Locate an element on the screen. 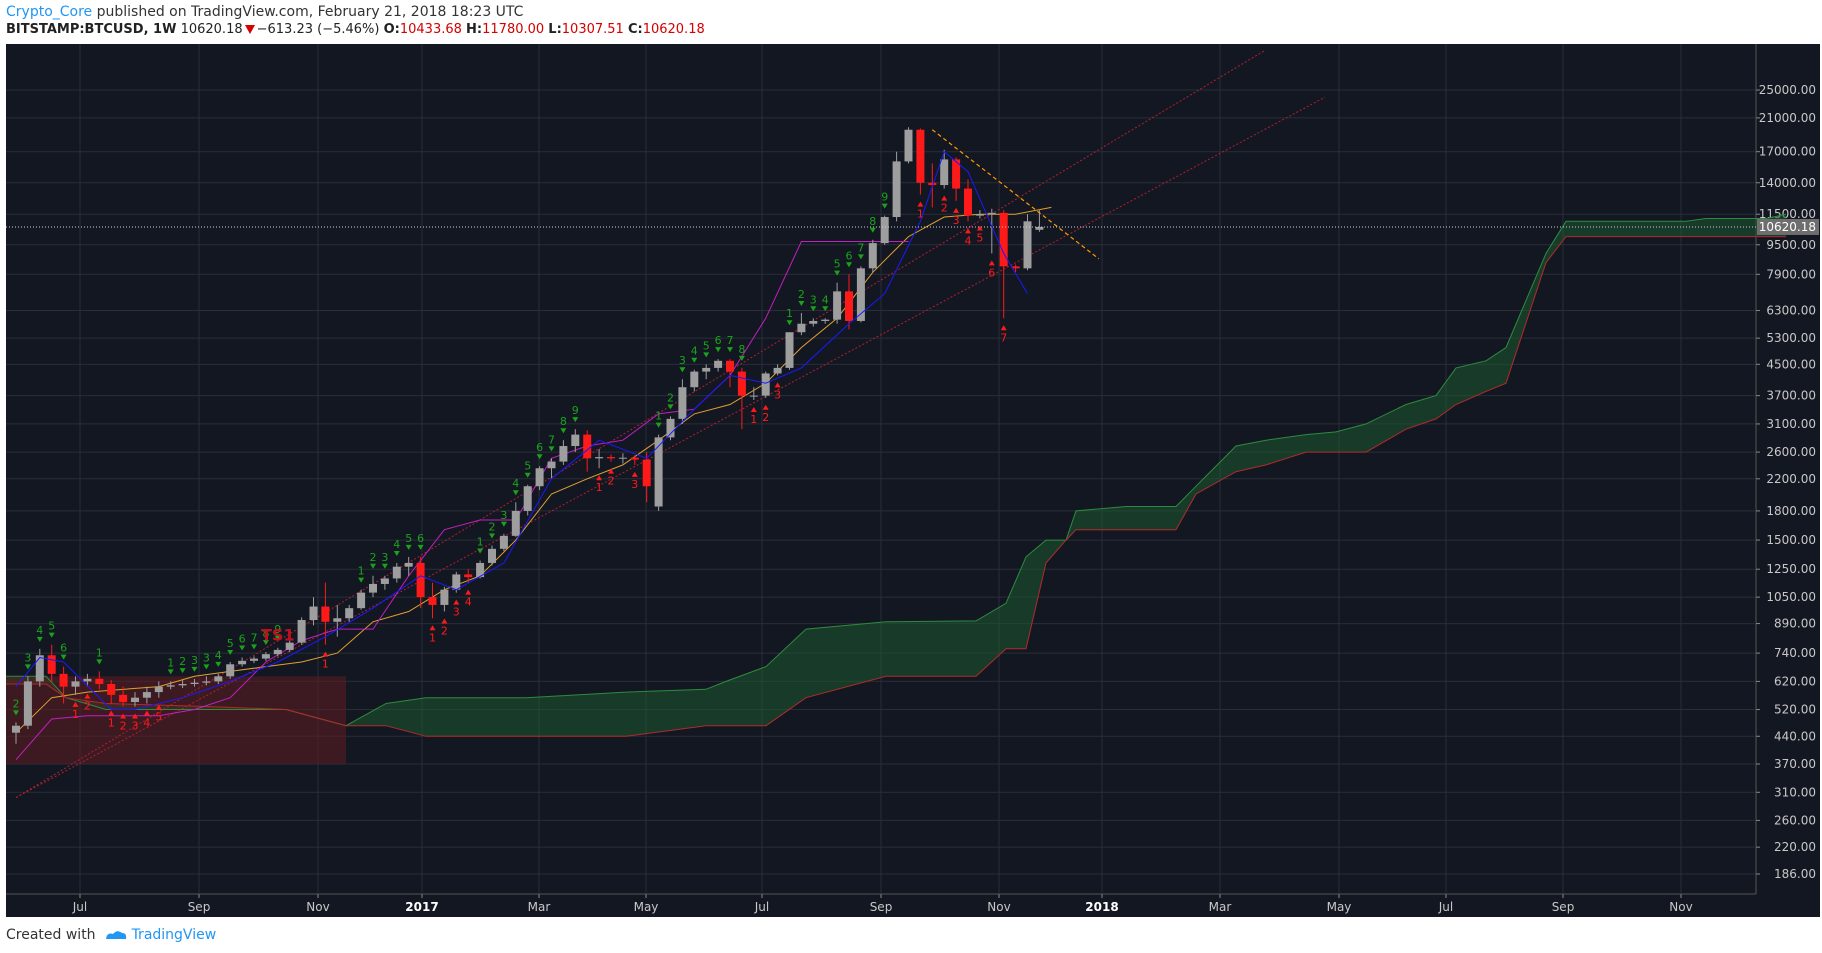 The image size is (1822, 953). td-buy-count: 5 is located at coordinates (408, 538).